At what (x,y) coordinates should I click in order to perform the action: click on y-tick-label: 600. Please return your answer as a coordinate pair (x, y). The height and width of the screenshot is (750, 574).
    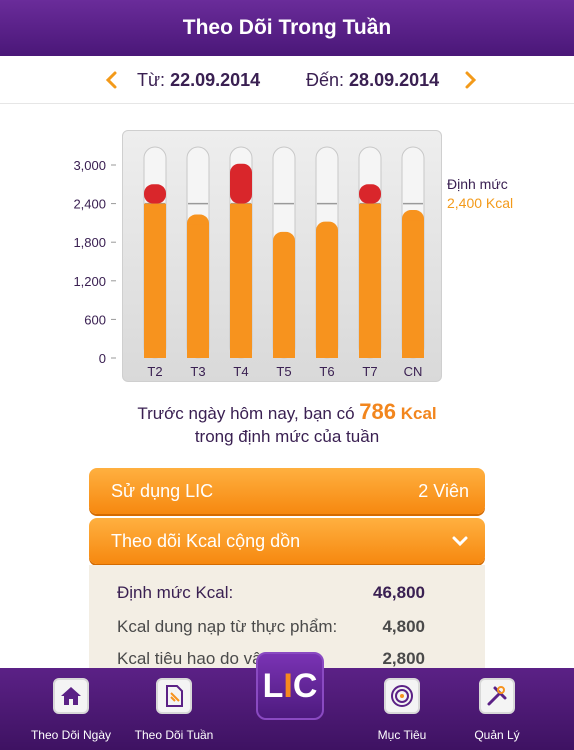
    Looking at the image, I should click on (95, 319).